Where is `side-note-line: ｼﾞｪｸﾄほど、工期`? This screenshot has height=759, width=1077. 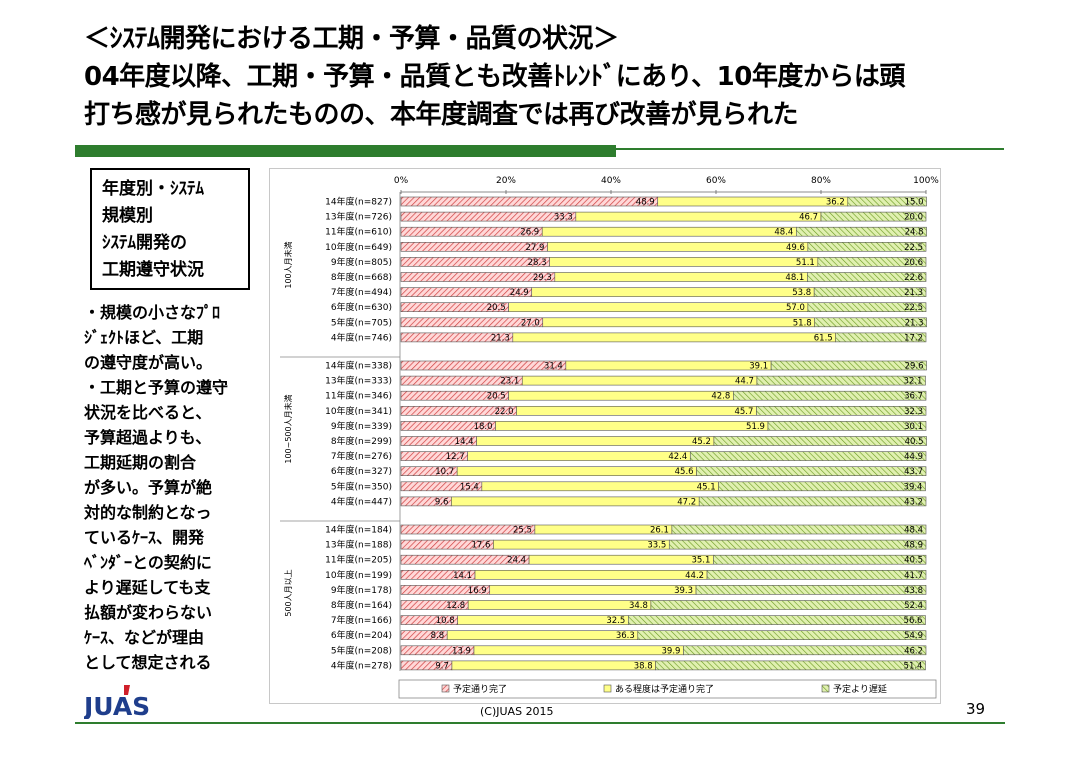
side-note-line: ｼﾞｪｸﾄほど、工期 is located at coordinates (144, 337).